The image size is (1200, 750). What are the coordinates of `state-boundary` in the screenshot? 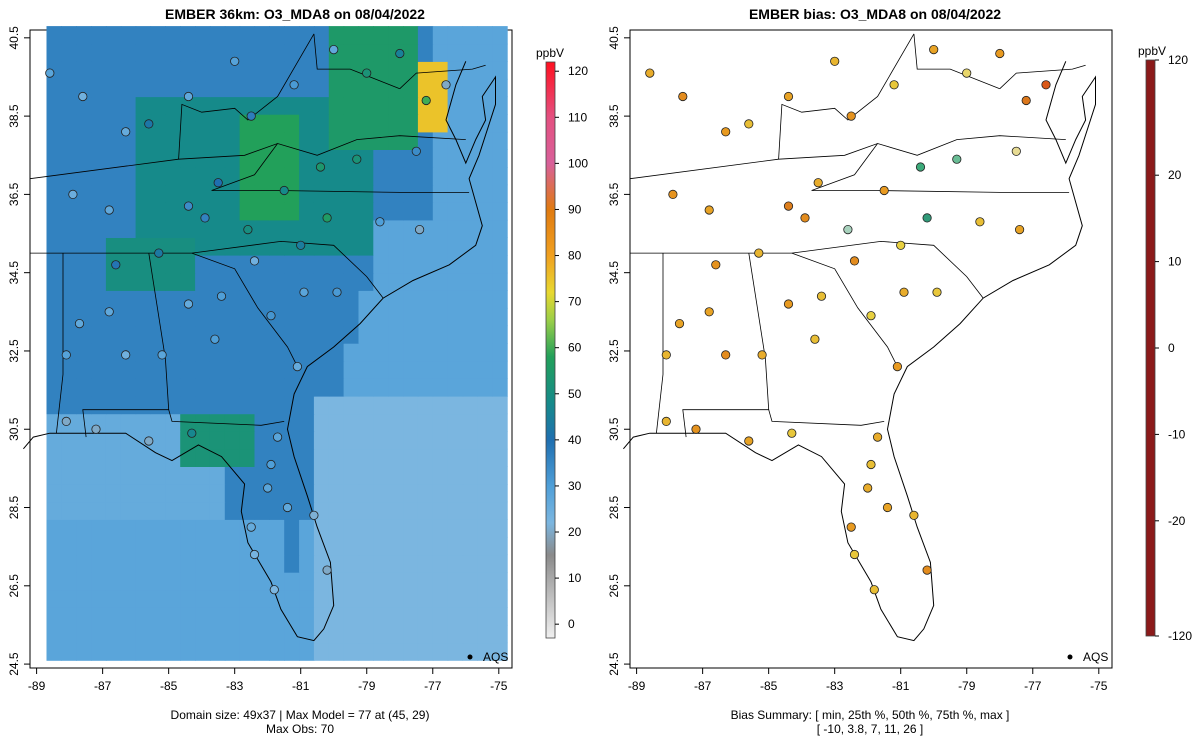 It's located at (807, 269).